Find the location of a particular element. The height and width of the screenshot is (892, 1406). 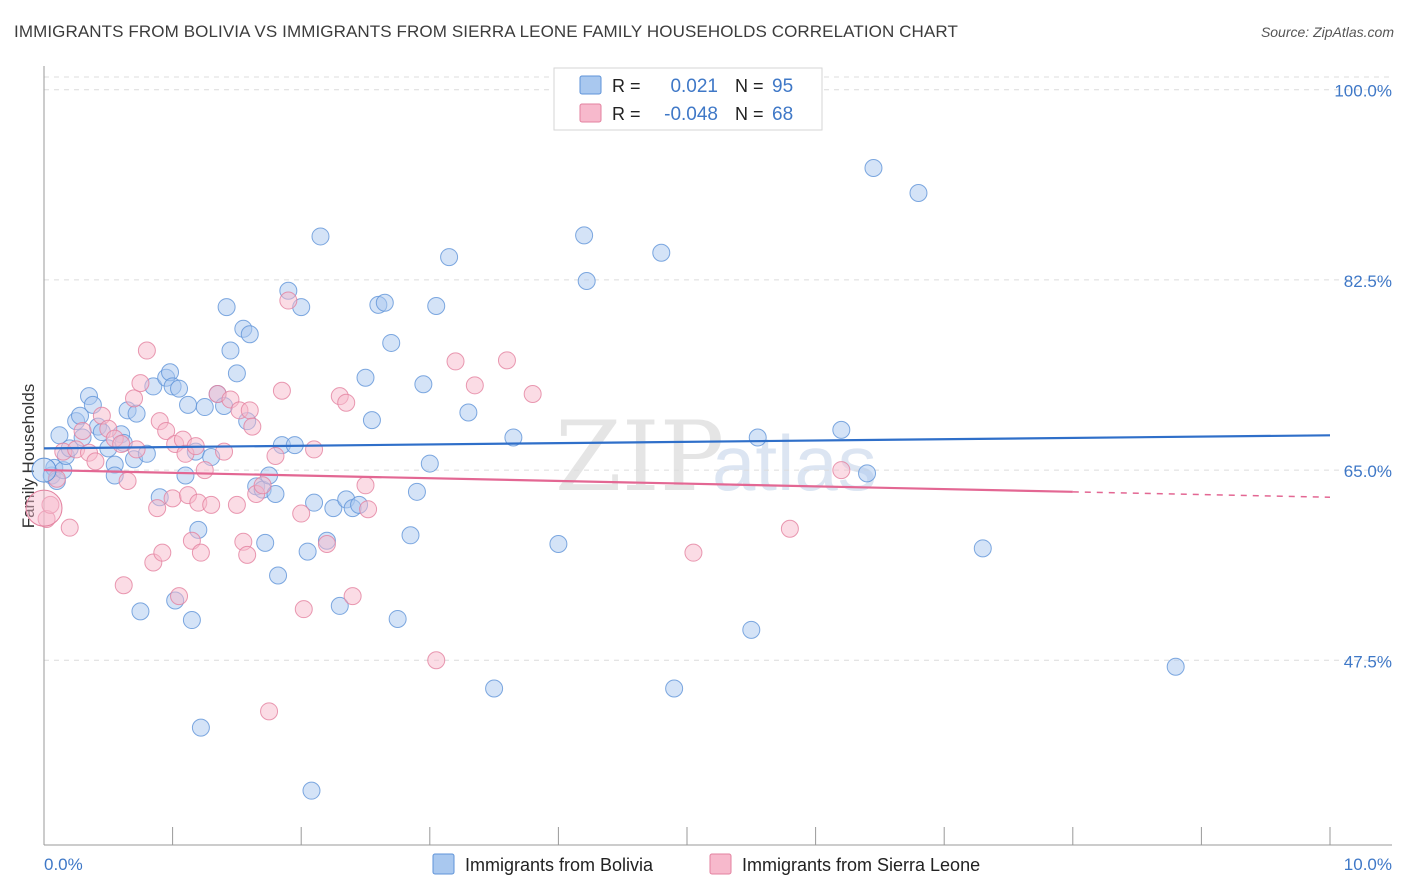

y-tick-labels: 47.5% 65.0% 82.5% 100.0% is located at coordinates (1363, 377).